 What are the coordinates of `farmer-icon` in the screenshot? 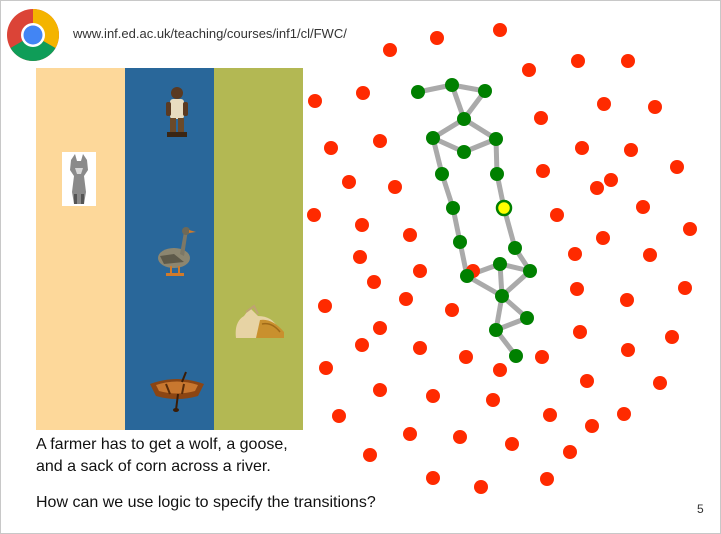 It's located at (177, 112).